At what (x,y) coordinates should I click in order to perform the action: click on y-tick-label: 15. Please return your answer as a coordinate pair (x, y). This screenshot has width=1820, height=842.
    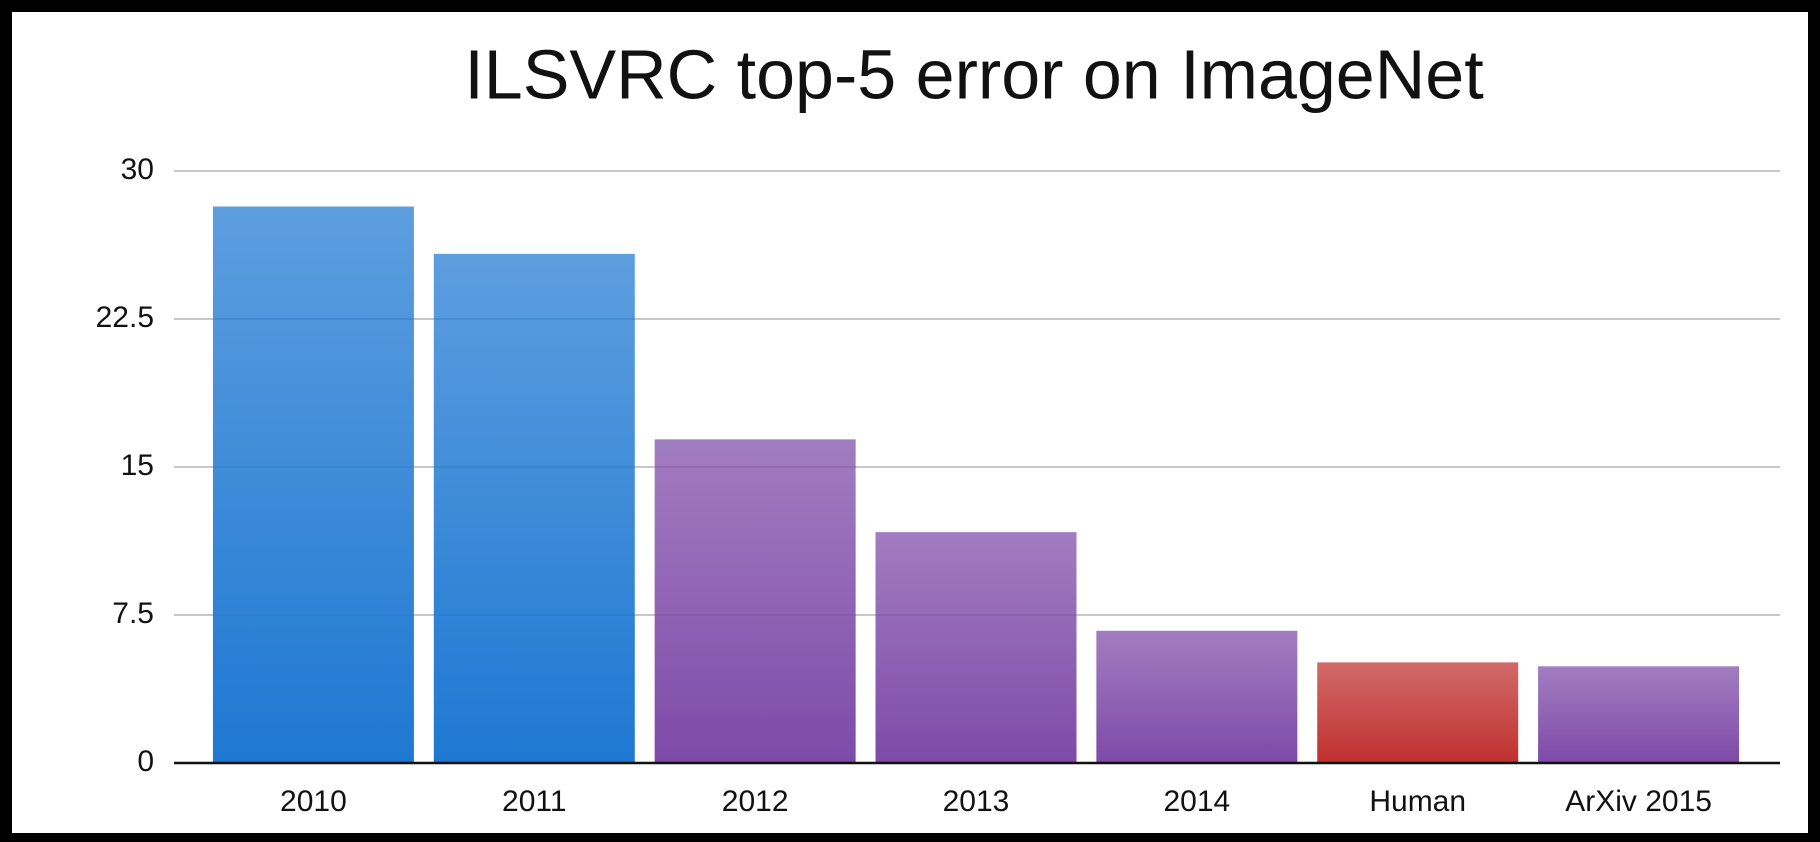
    Looking at the image, I should click on (137, 465).